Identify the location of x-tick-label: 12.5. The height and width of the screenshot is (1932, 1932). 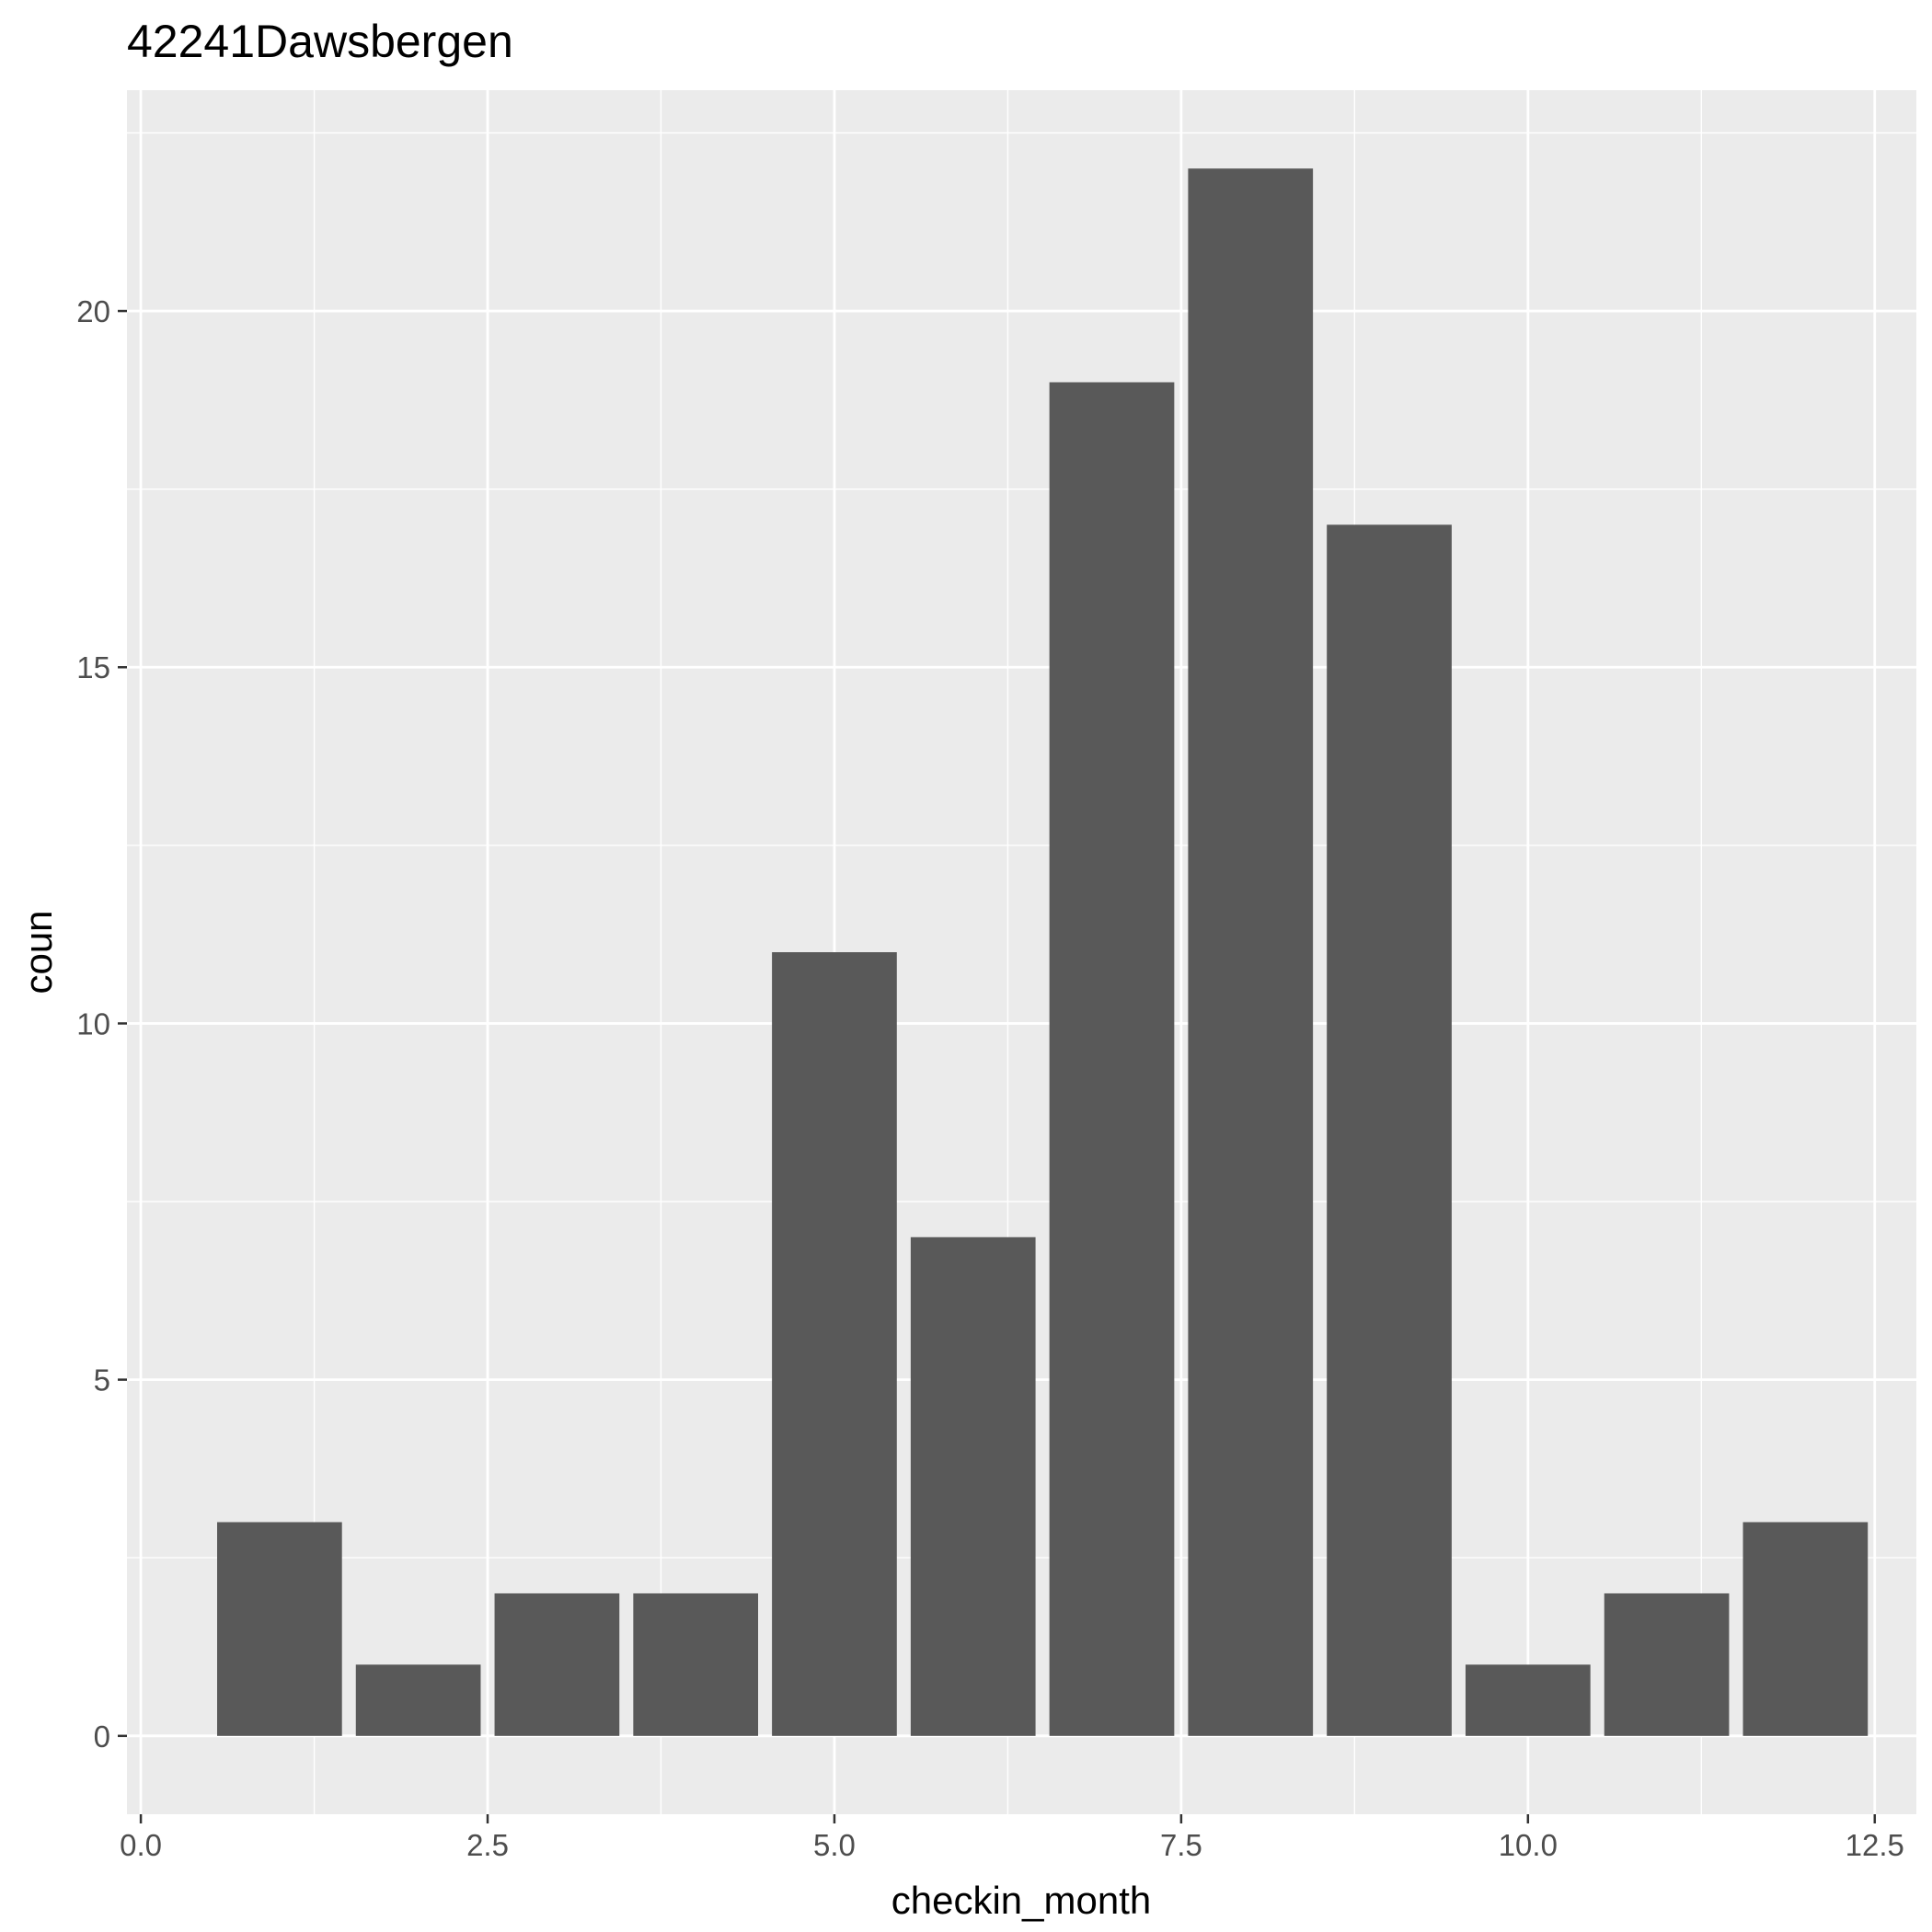
(1875, 1845).